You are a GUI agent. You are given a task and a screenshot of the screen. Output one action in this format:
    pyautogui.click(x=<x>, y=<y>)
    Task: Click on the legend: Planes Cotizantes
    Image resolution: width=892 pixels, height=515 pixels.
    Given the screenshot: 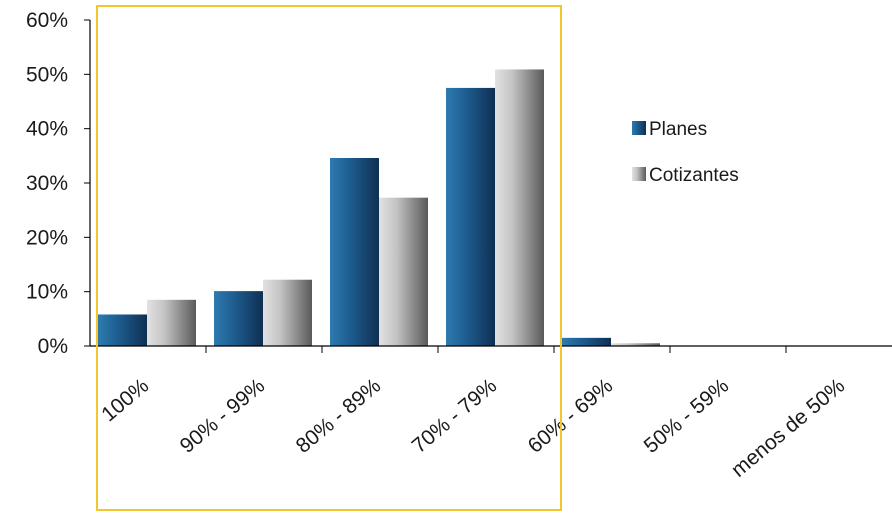 What is the action you would take?
    pyautogui.click(x=685, y=152)
    